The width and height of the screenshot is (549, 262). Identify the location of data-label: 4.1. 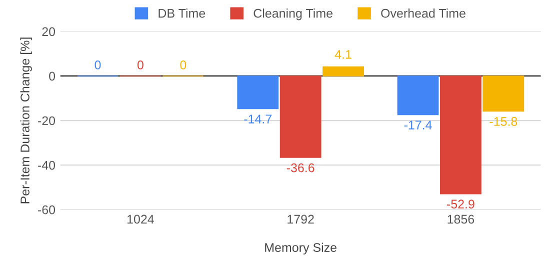
(343, 54).